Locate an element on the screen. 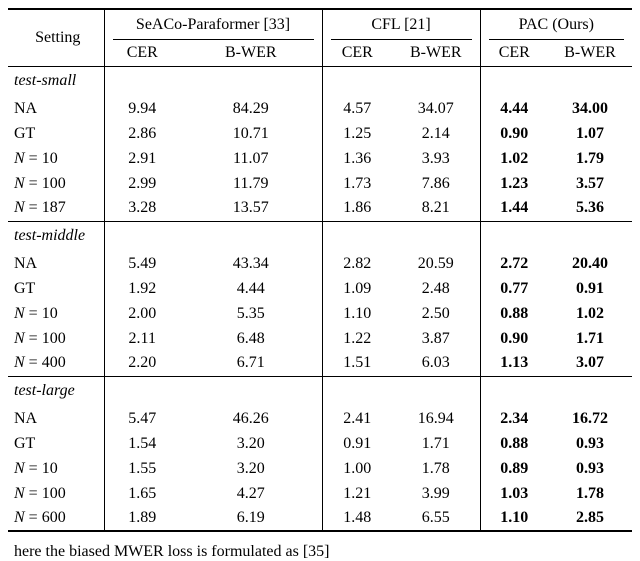 The image size is (640, 561). table-row: N = 600 1.89 6.19 1.48 6.55 1.10 2.85 is located at coordinates (320, 518).